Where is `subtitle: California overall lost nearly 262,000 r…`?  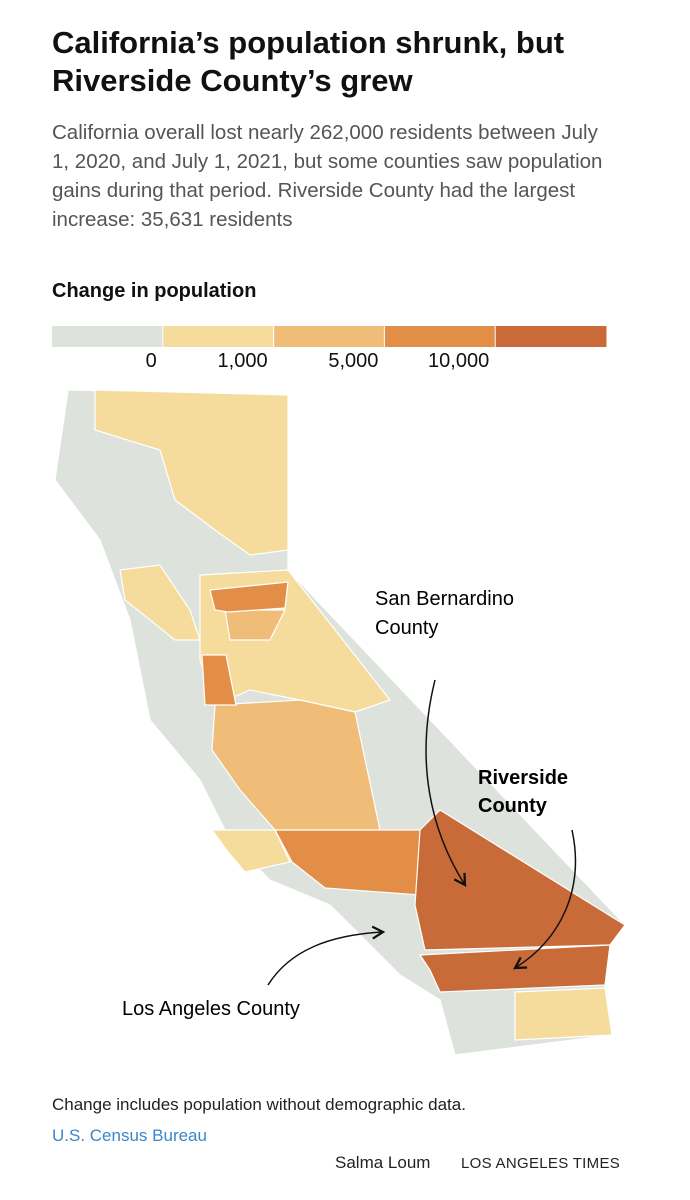 subtitle: California overall lost nearly 262,000 r… is located at coordinates (327, 176).